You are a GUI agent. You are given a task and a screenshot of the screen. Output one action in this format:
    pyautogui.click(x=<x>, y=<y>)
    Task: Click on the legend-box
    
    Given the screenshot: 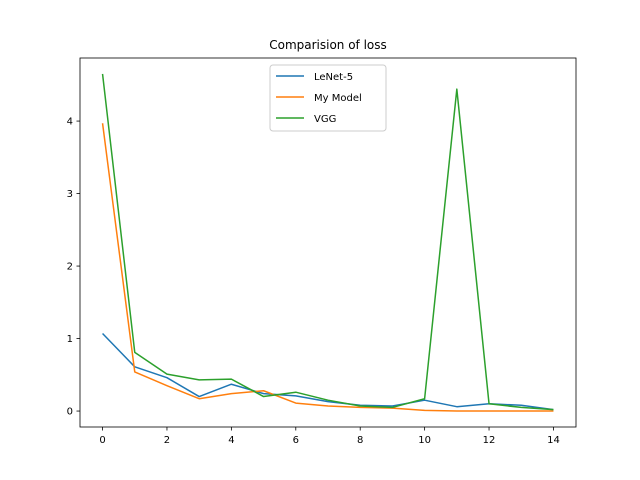 What is the action you would take?
    pyautogui.click(x=328, y=98)
    